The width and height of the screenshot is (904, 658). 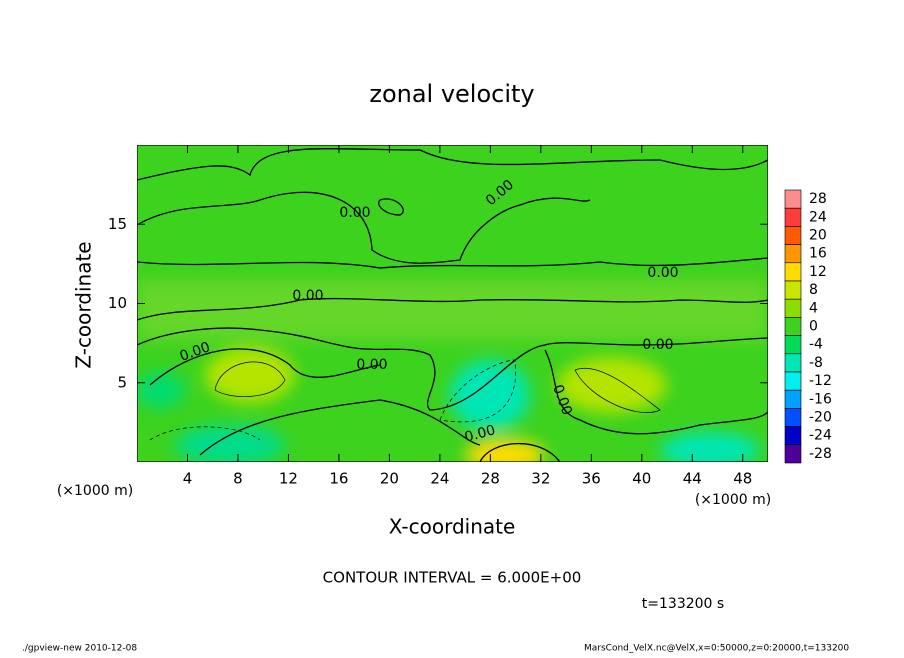 What do you see at coordinates (820, 418) in the screenshot?
I see `colorbar-label: -20` at bounding box center [820, 418].